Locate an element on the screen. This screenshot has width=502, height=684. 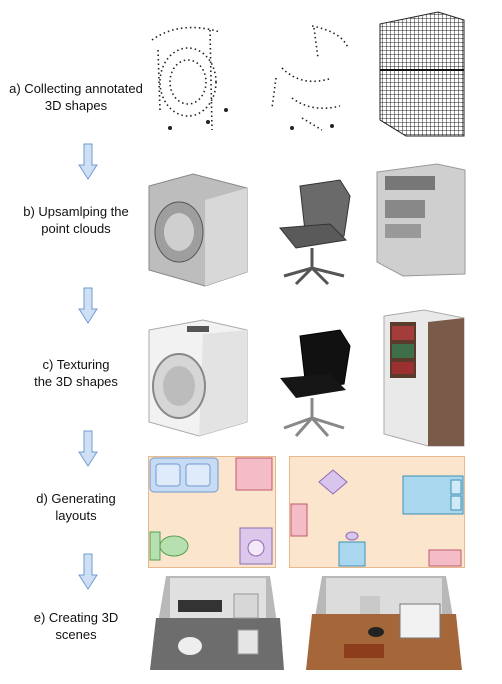
step-c-line1: c) Texturing is located at coordinates (76, 364).